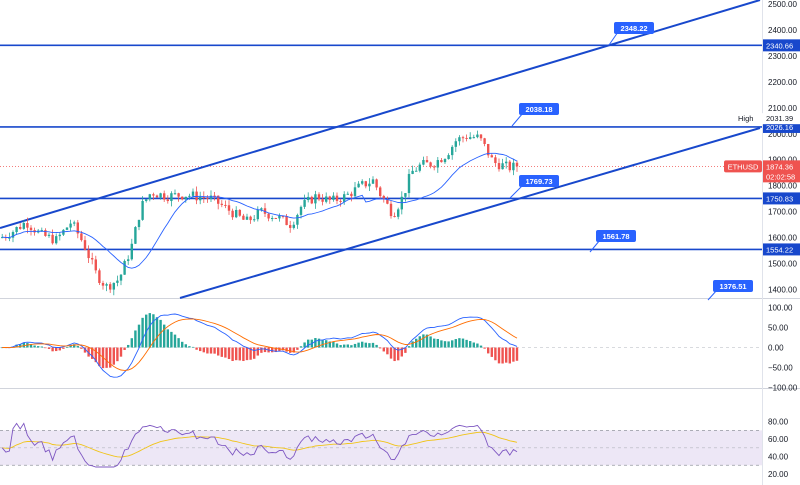  I want to click on rsi-tick-label: 80.00, so click(778, 422).